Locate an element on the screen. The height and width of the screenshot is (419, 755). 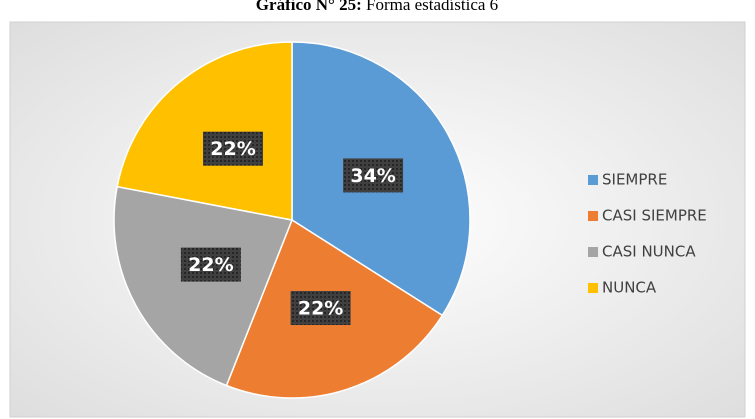
data-label: 34% is located at coordinates (372, 176).